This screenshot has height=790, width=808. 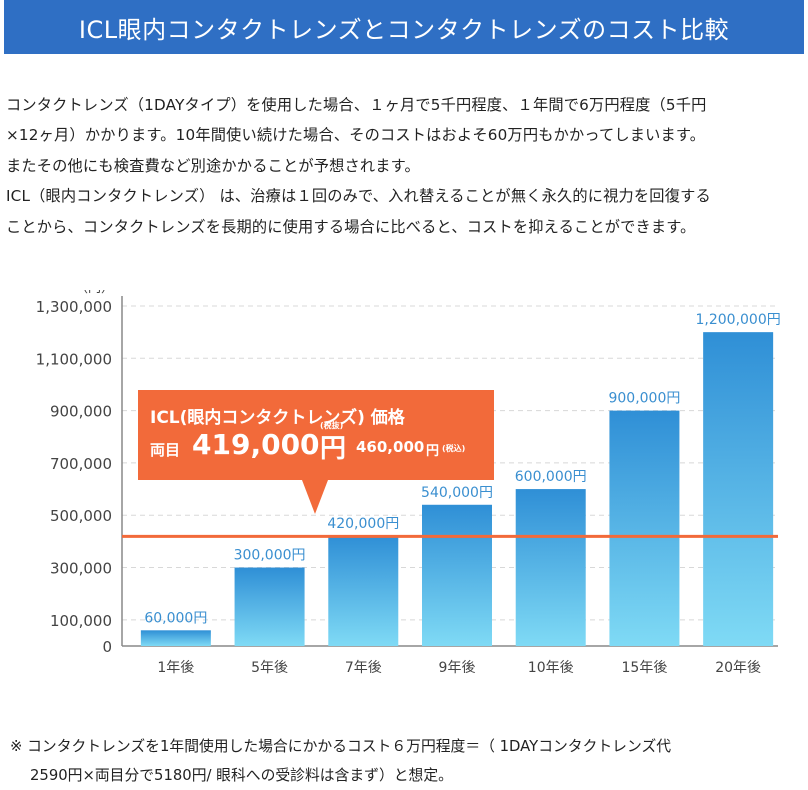 I want to click on y-tick-label: 1,300,000, so click(x=74, y=307).